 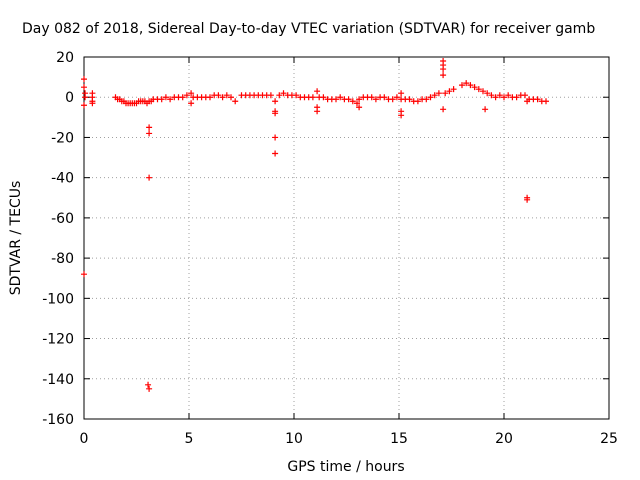 I want to click on y-tick-label: -20, so click(x=62, y=138).